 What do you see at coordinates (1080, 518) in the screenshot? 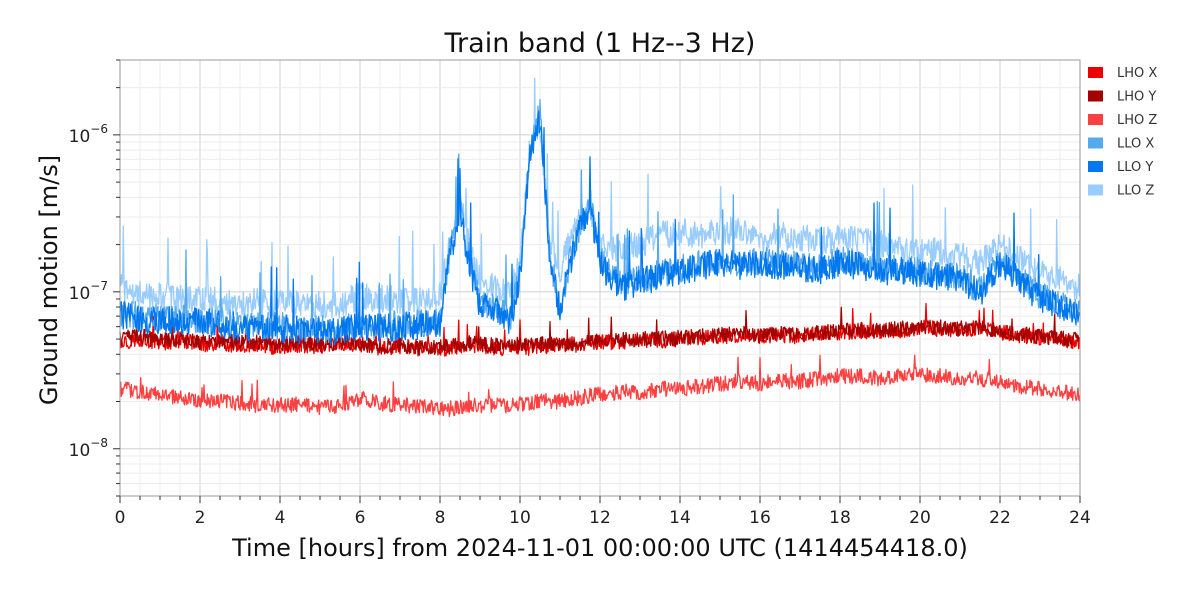
I see `x-tick-label: 24` at bounding box center [1080, 518].